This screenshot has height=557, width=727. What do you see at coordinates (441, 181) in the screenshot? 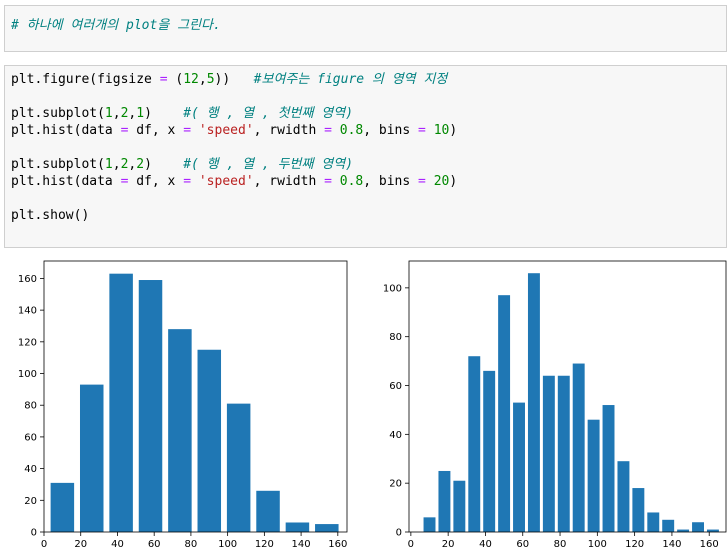
I see `code-token: 20` at bounding box center [441, 181].